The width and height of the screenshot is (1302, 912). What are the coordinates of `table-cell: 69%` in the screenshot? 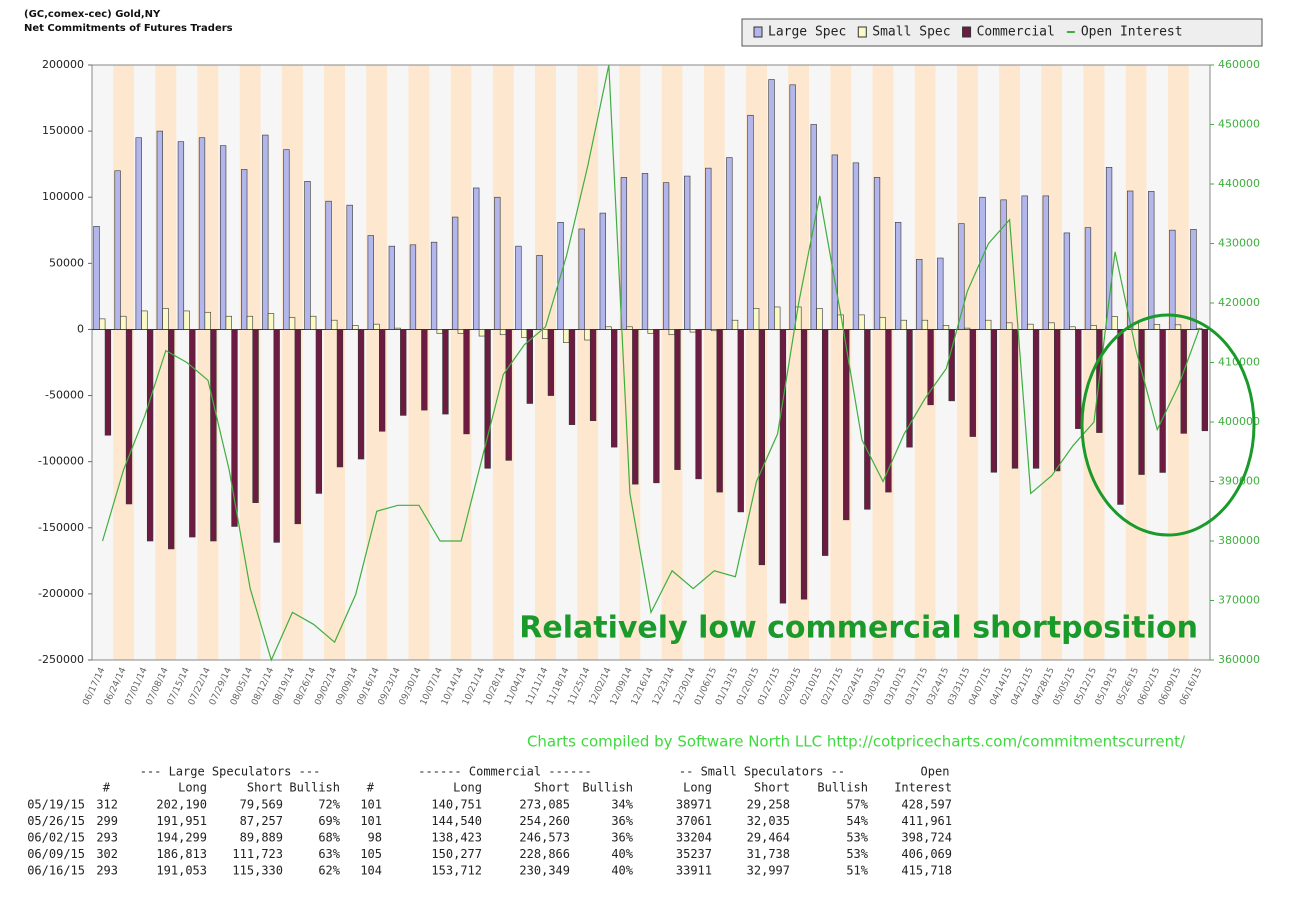 It's located at (329, 821).